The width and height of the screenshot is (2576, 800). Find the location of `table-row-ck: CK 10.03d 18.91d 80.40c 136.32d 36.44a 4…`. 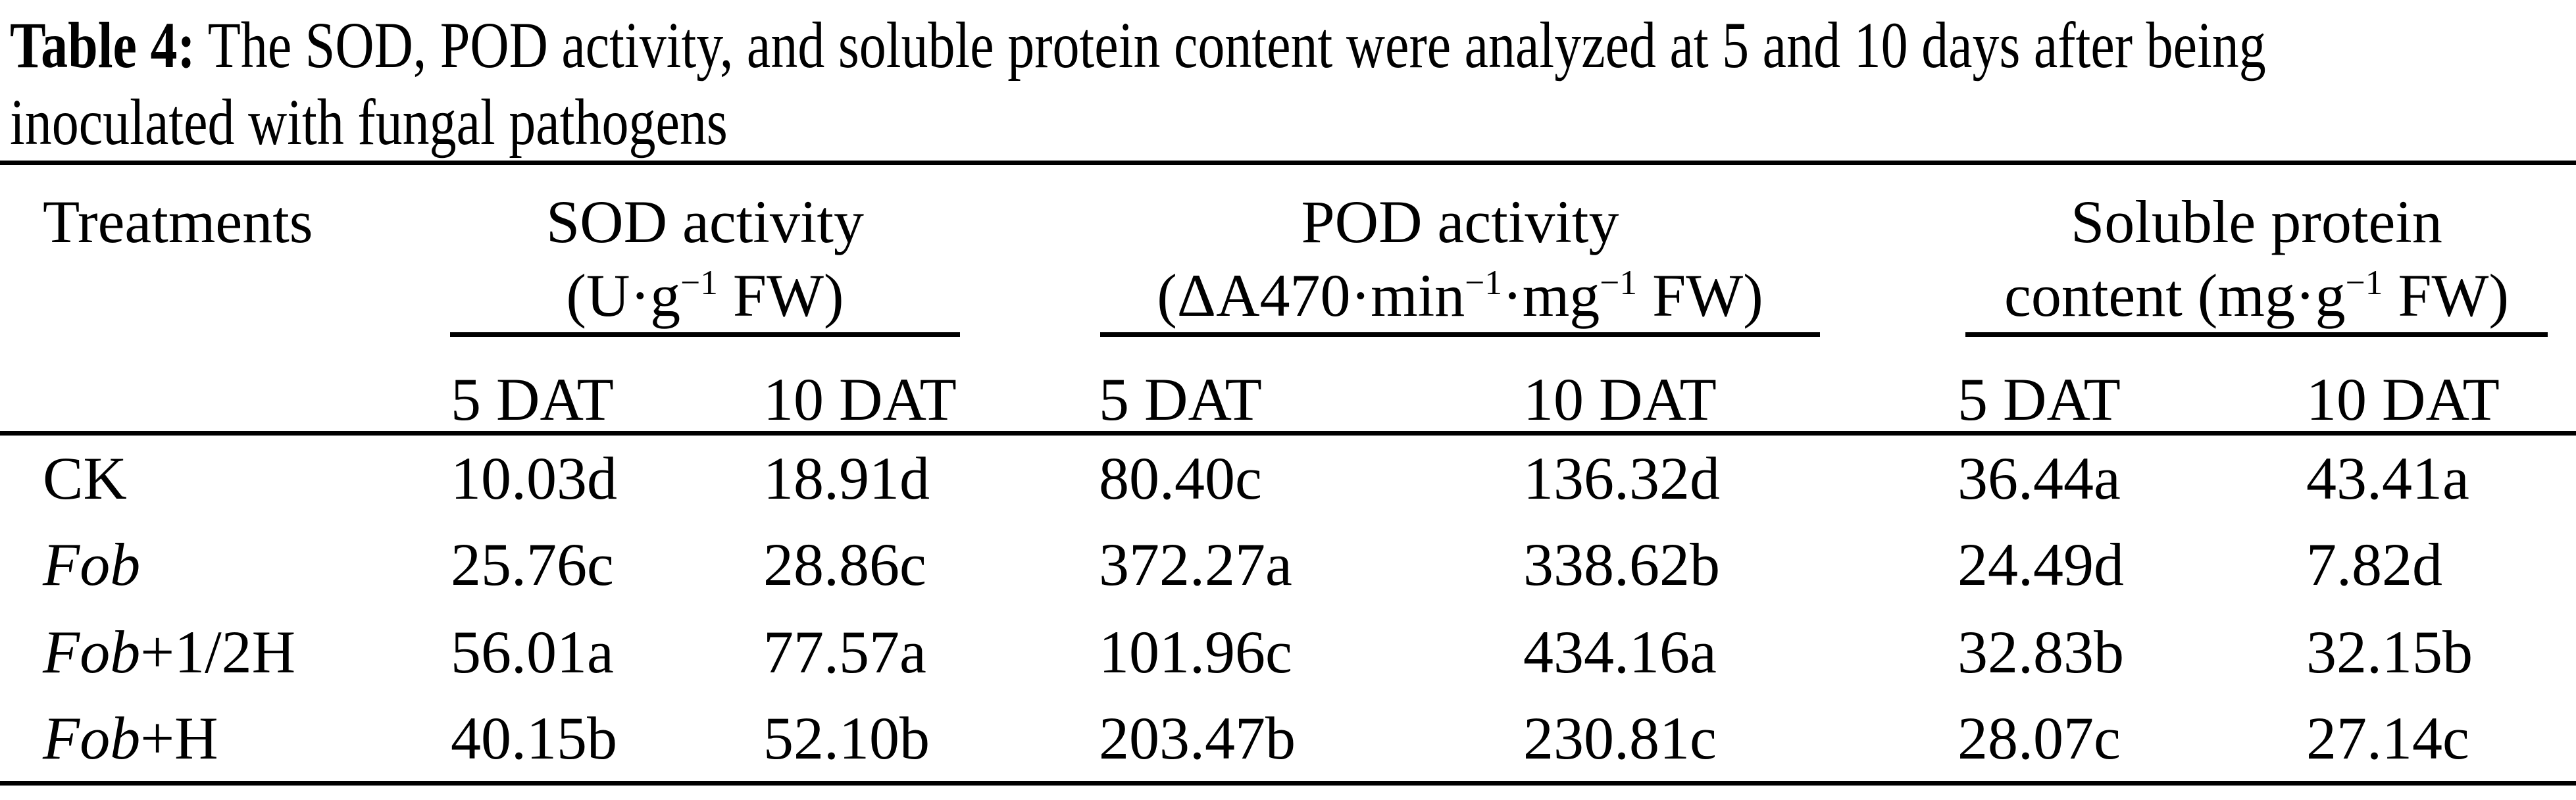

table-row-ck: CK 10.03d 18.91d 80.40c 136.32d 36.44a 4… is located at coordinates (1288, 477).